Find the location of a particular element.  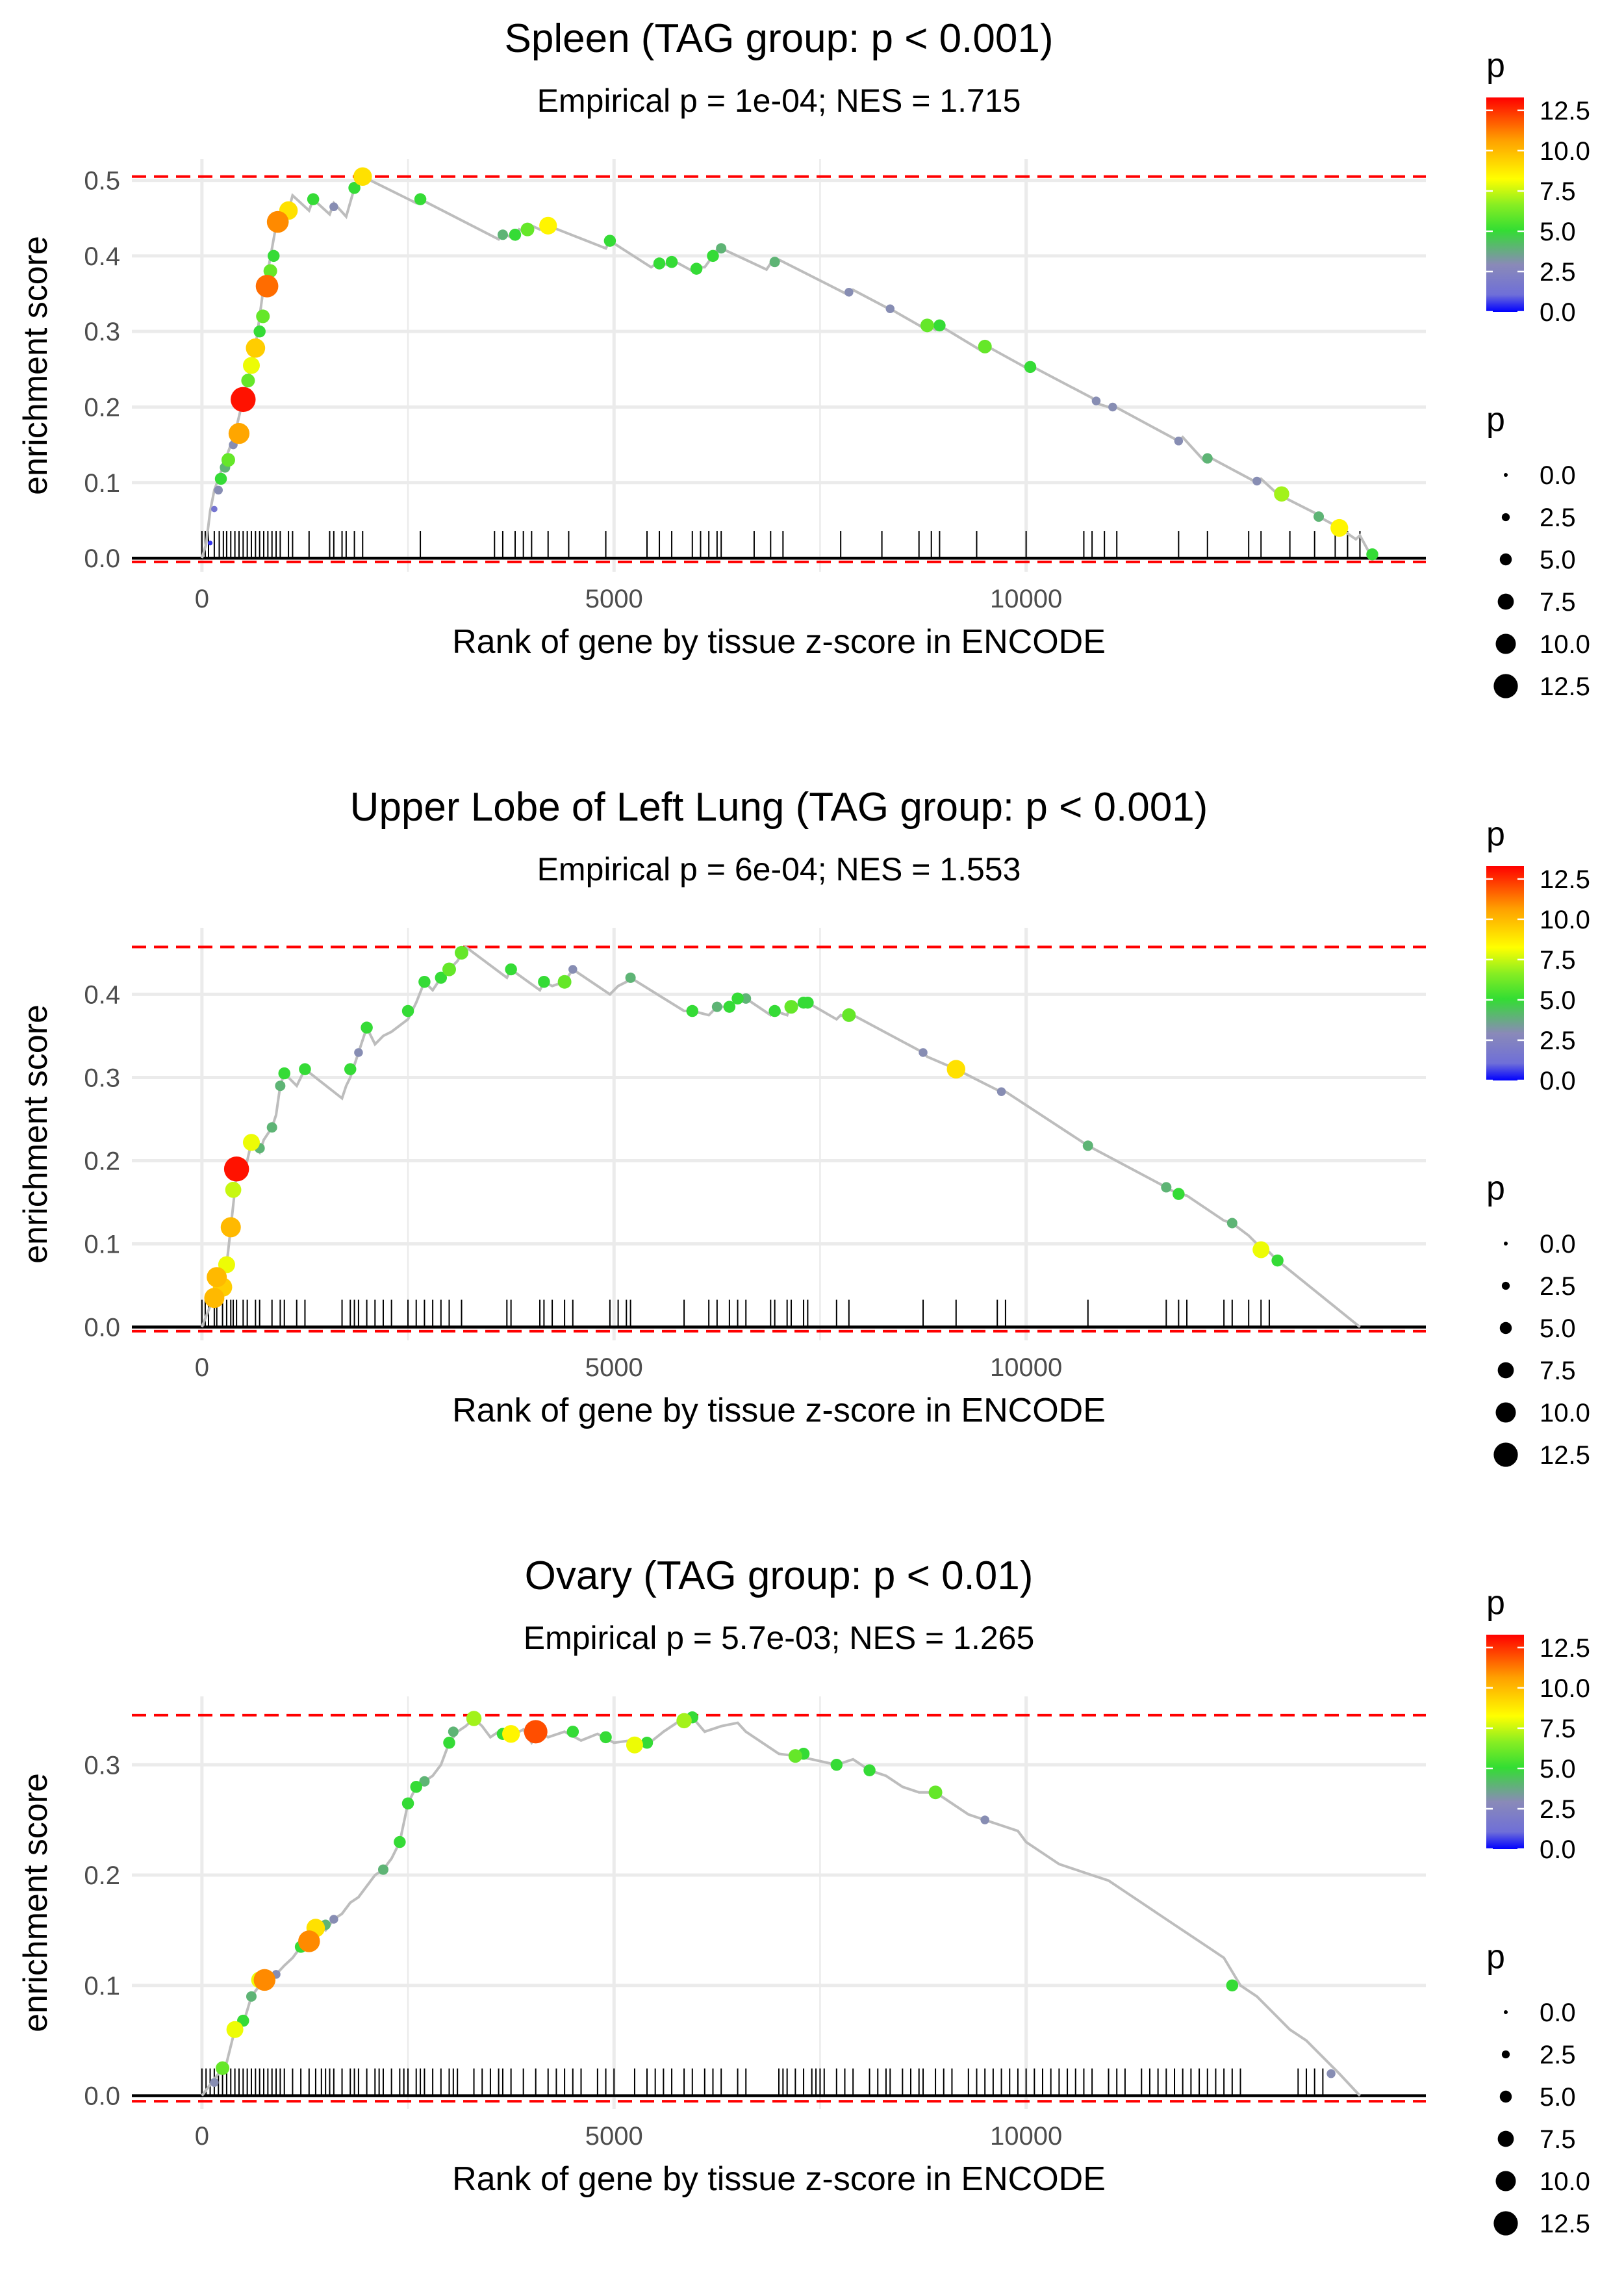

color-legend-label: 12.5 is located at coordinates (1565, 879).